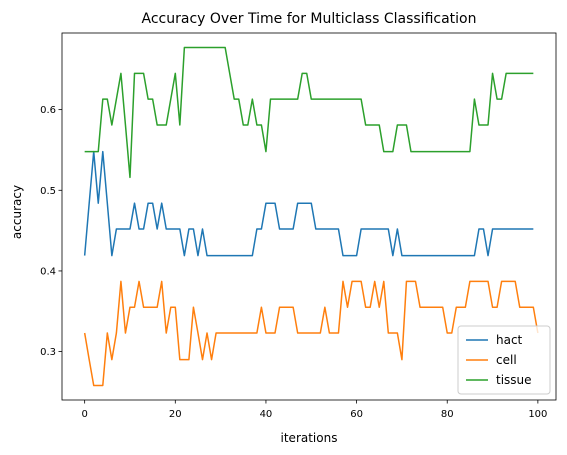  I want to click on legend-label-tissue: tissue, so click(514, 380).